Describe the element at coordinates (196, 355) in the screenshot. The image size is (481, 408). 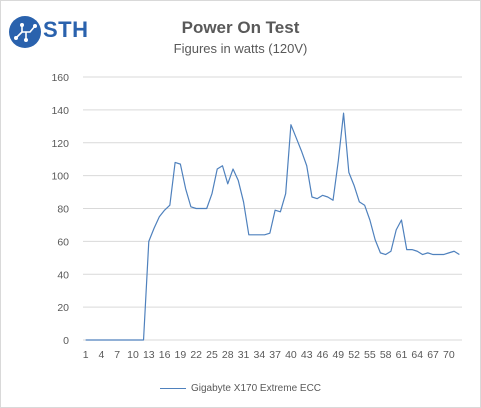
I see `x-tick-label: 22` at that location.